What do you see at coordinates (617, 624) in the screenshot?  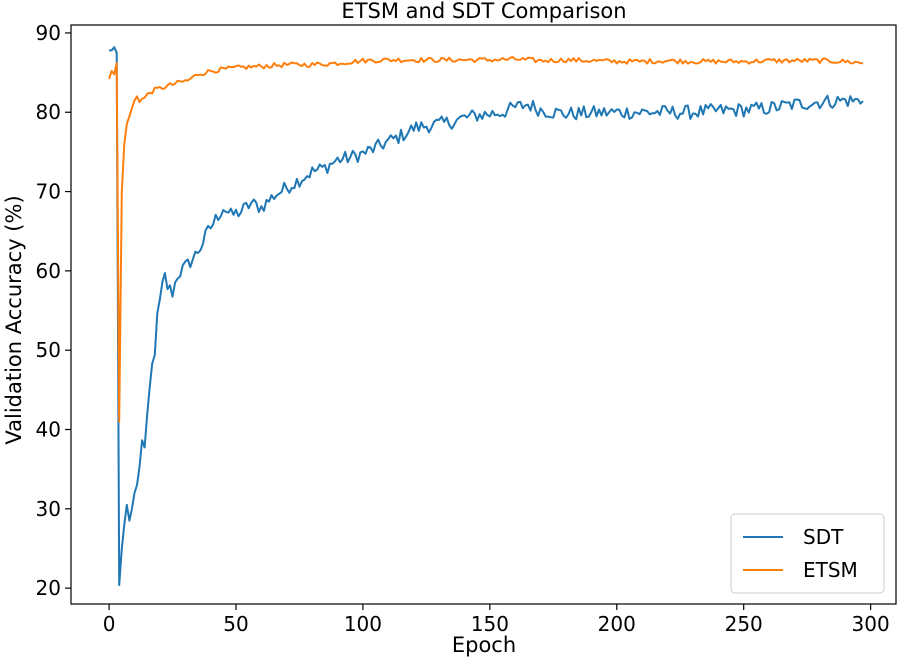 I see `x-tick-label: 200` at bounding box center [617, 624].